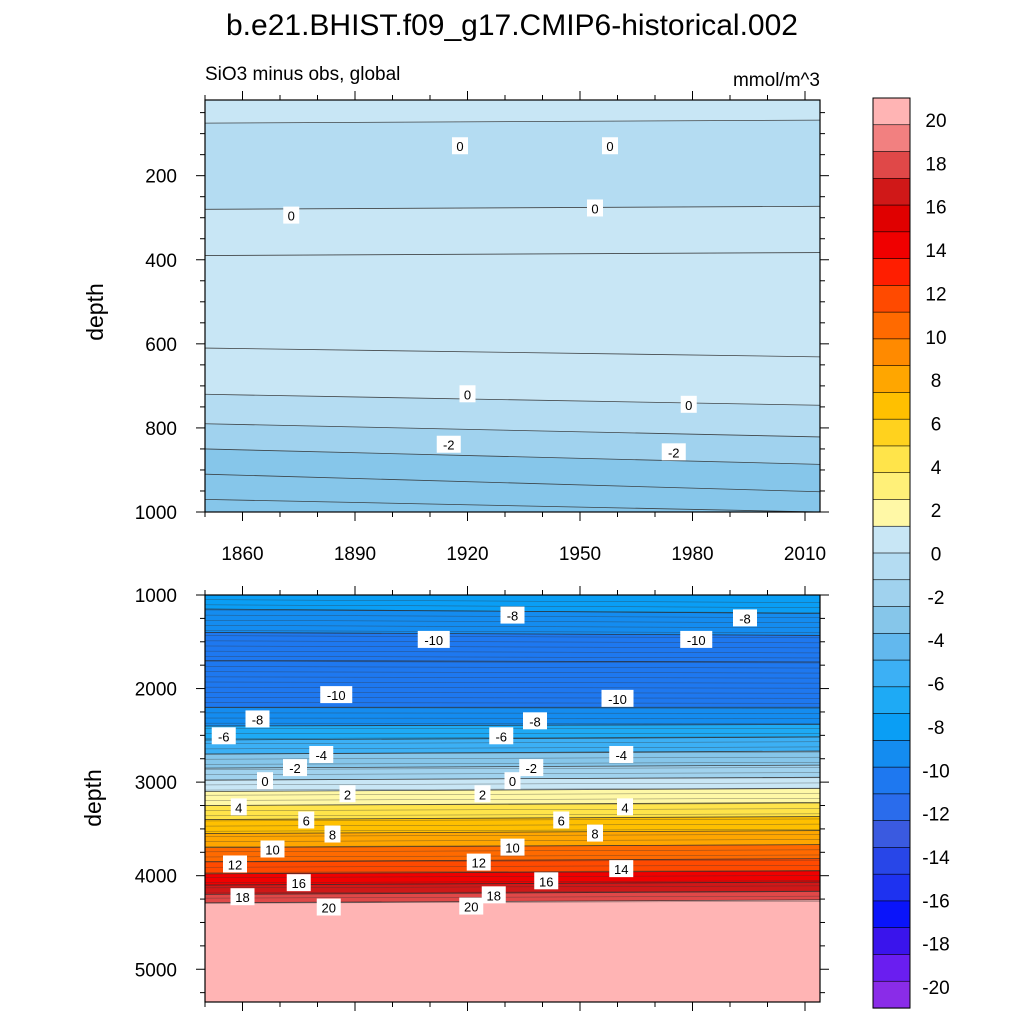 The image size is (1024, 1024). What do you see at coordinates (805, 554) in the screenshot?
I see `x-tick-label: 2010` at bounding box center [805, 554].